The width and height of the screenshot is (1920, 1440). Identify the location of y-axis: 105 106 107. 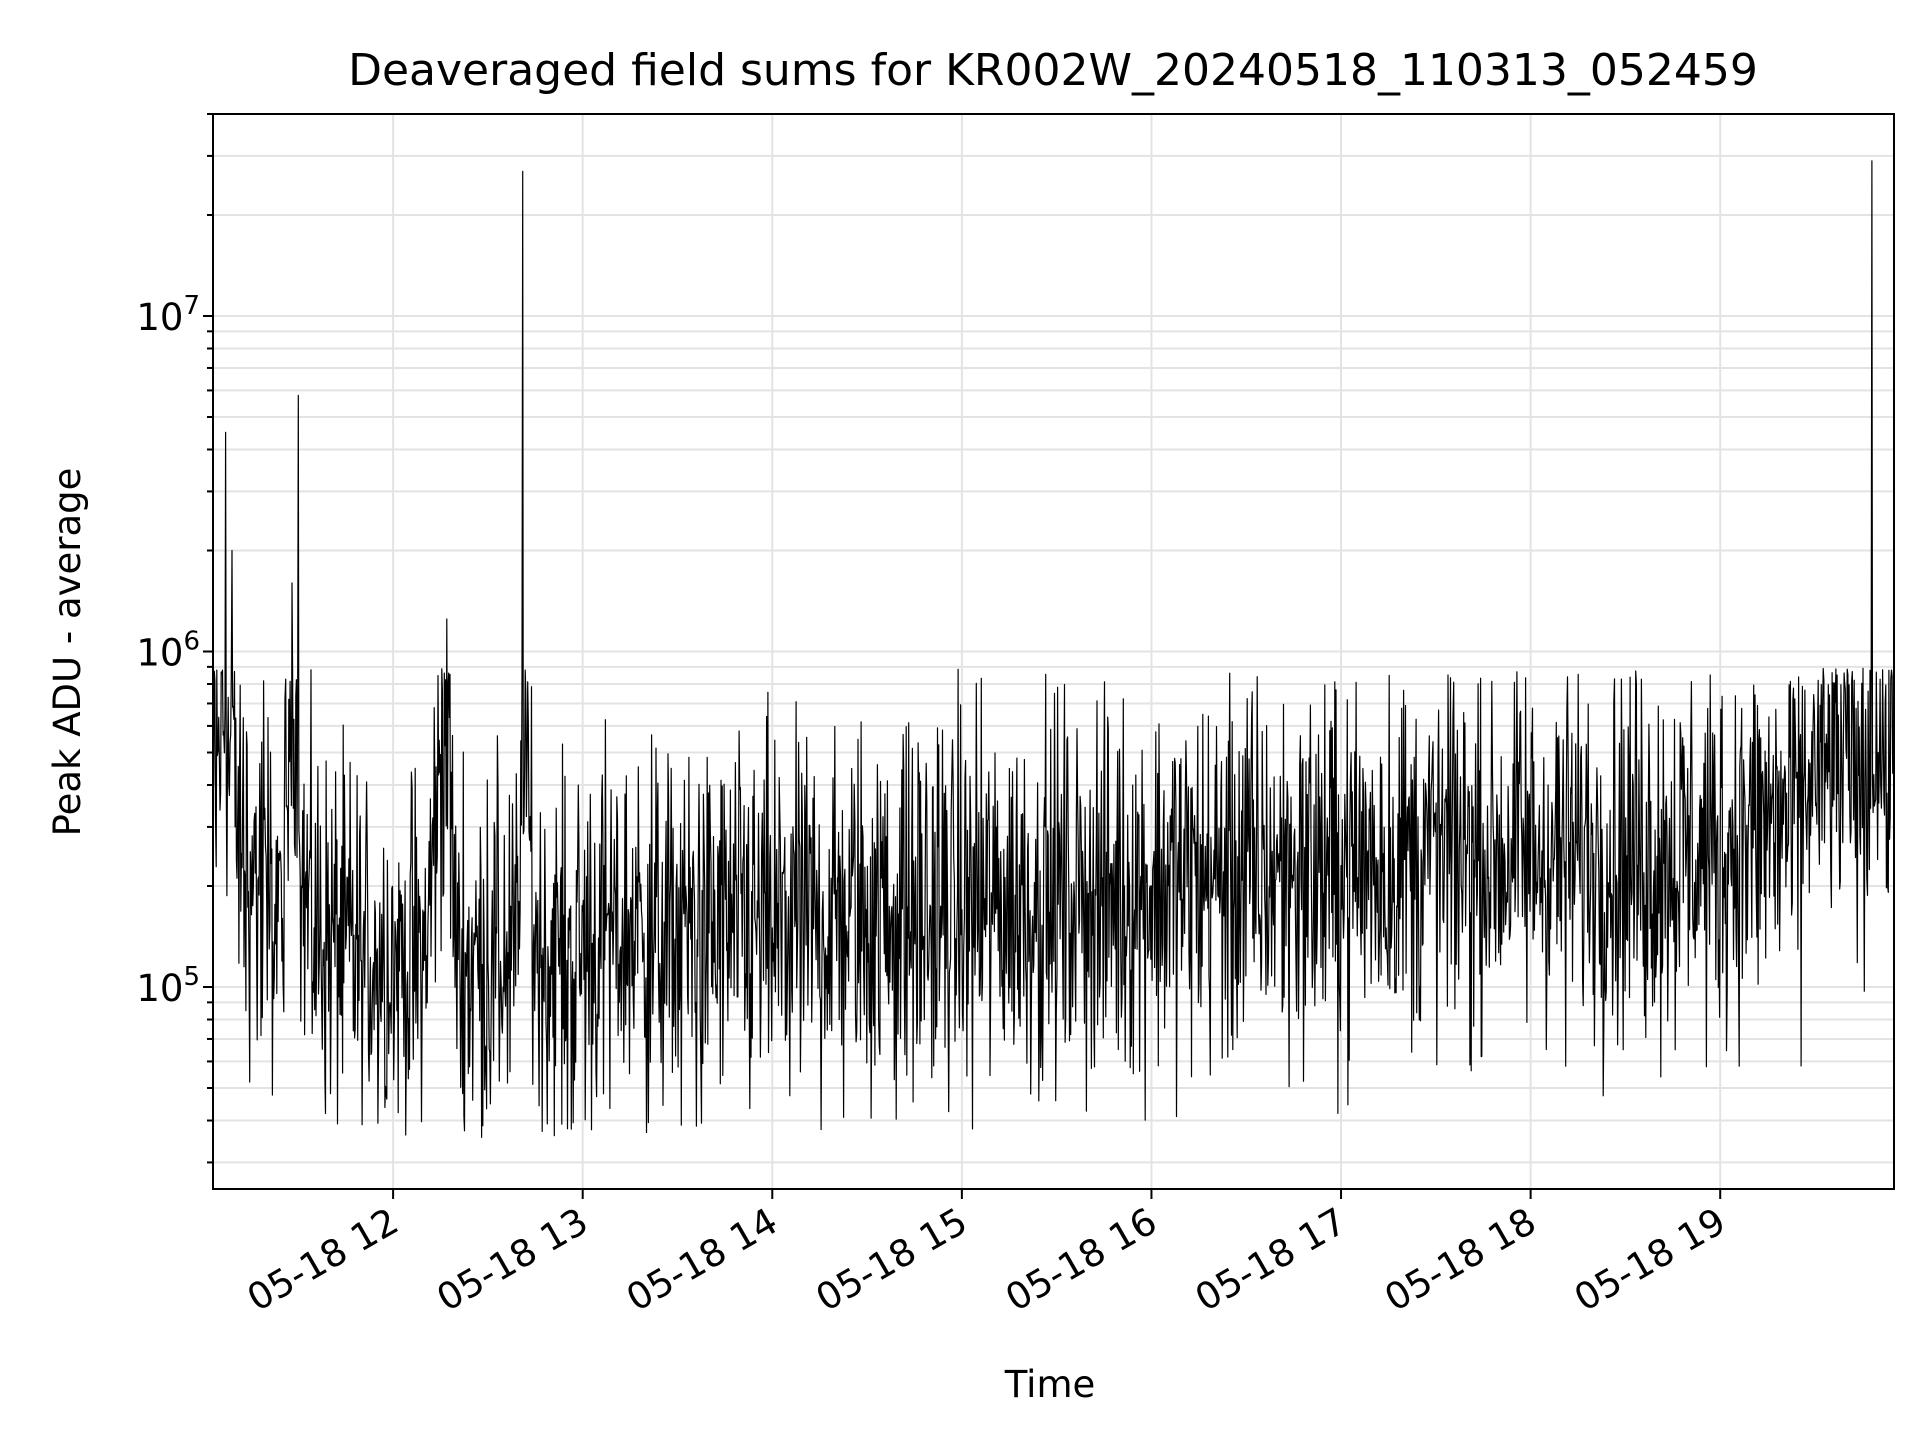
(174, 638).